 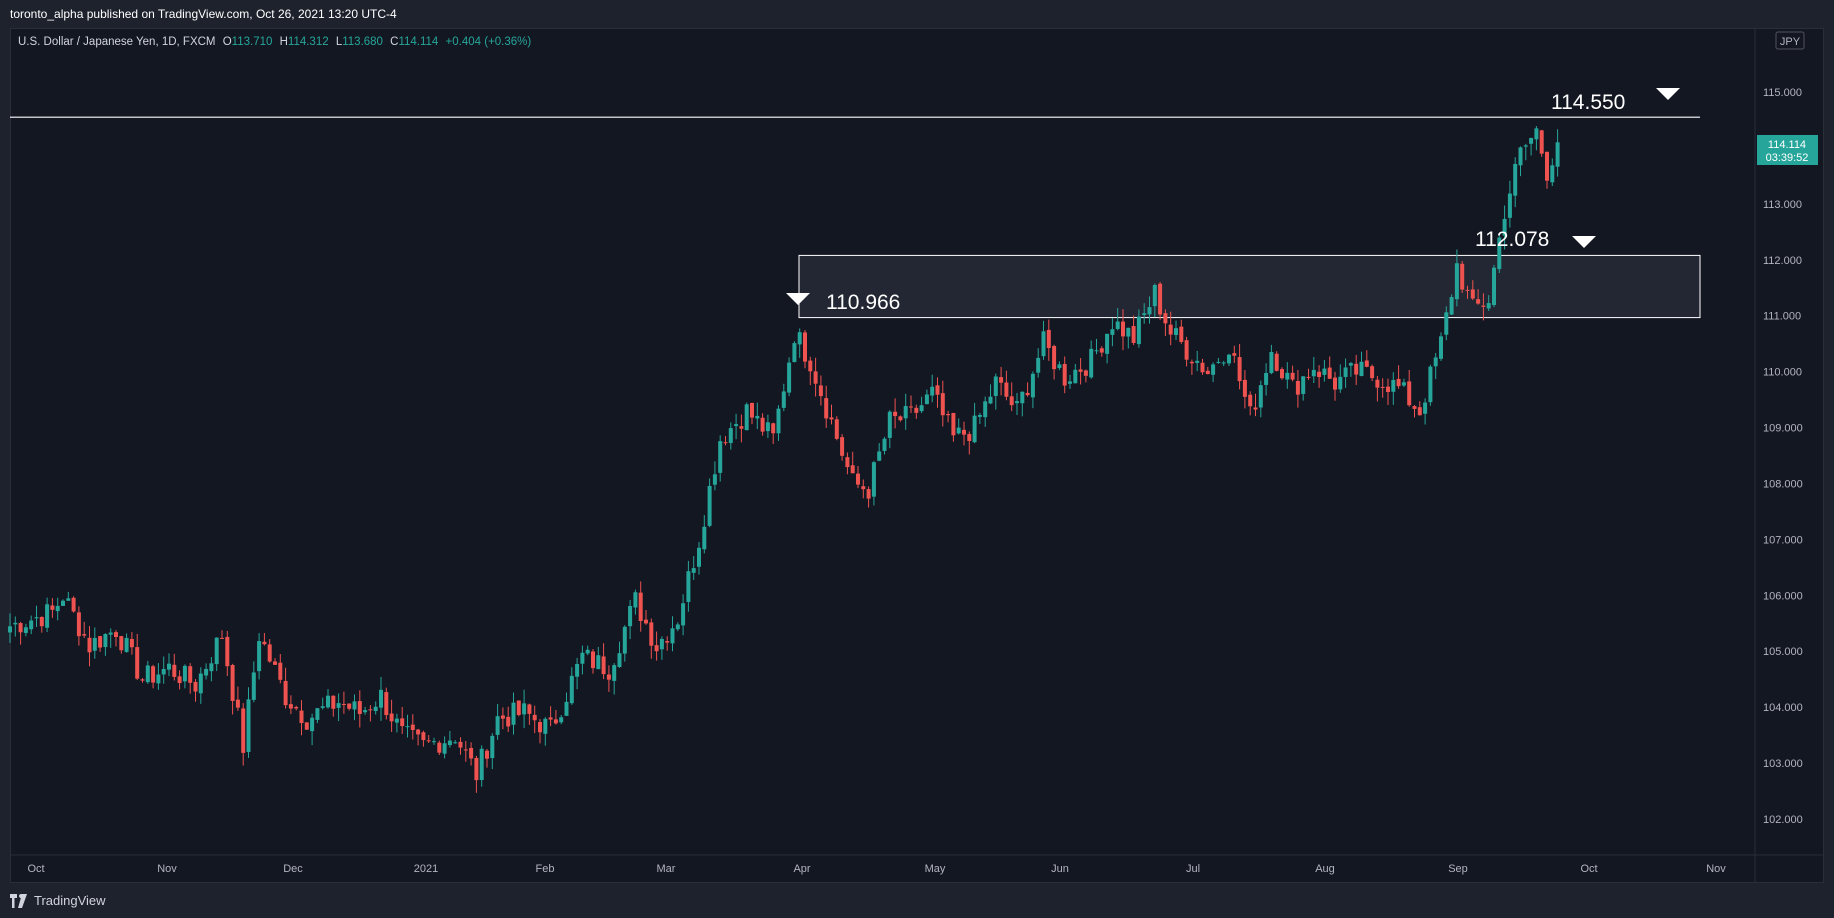 What do you see at coordinates (1782, 373) in the screenshot?
I see `y-tick-label: 110.000` at bounding box center [1782, 373].